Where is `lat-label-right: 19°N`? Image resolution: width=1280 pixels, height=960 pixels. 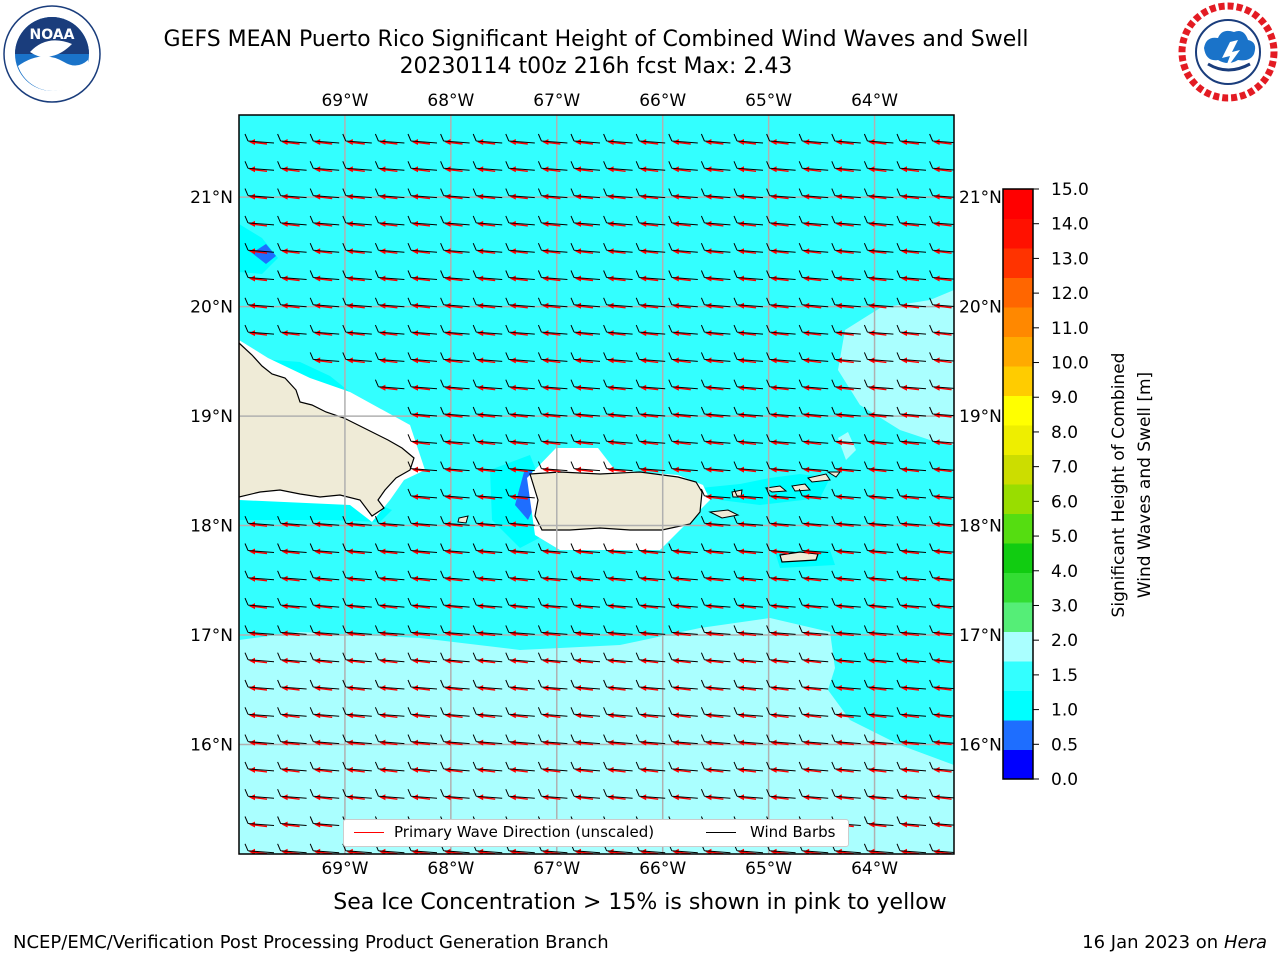
lat-label-right: 19°N is located at coordinates (980, 417).